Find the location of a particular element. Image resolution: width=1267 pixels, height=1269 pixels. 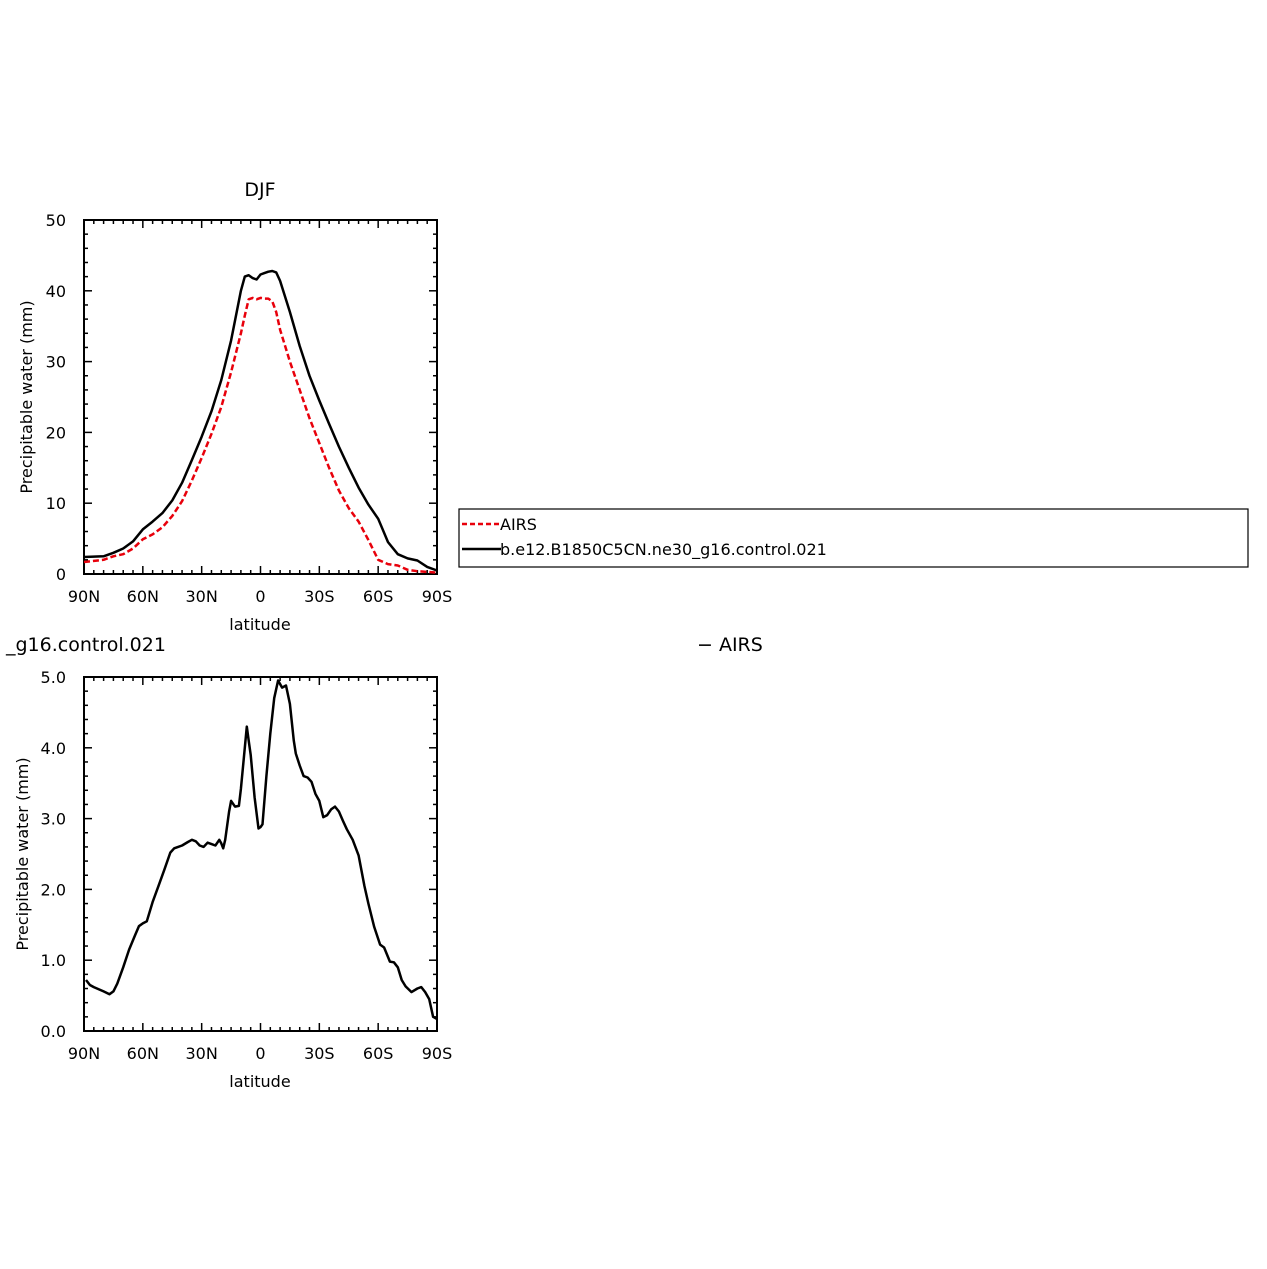

y-tick-label: 0.0 is located at coordinates (53, 1031).